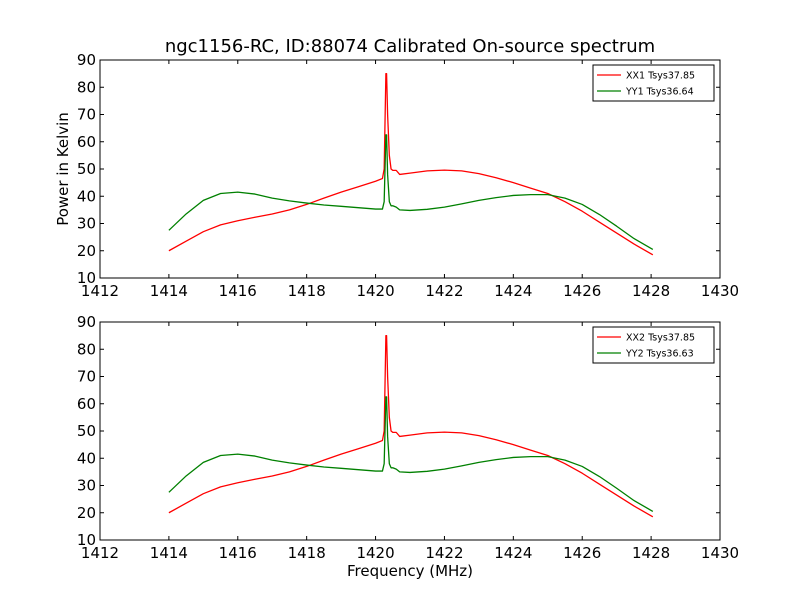 Image resolution: width=800 pixels, height=600 pixels. Describe the element at coordinates (513, 291) in the screenshot. I see `top-x-tick-label: 1424` at that location.